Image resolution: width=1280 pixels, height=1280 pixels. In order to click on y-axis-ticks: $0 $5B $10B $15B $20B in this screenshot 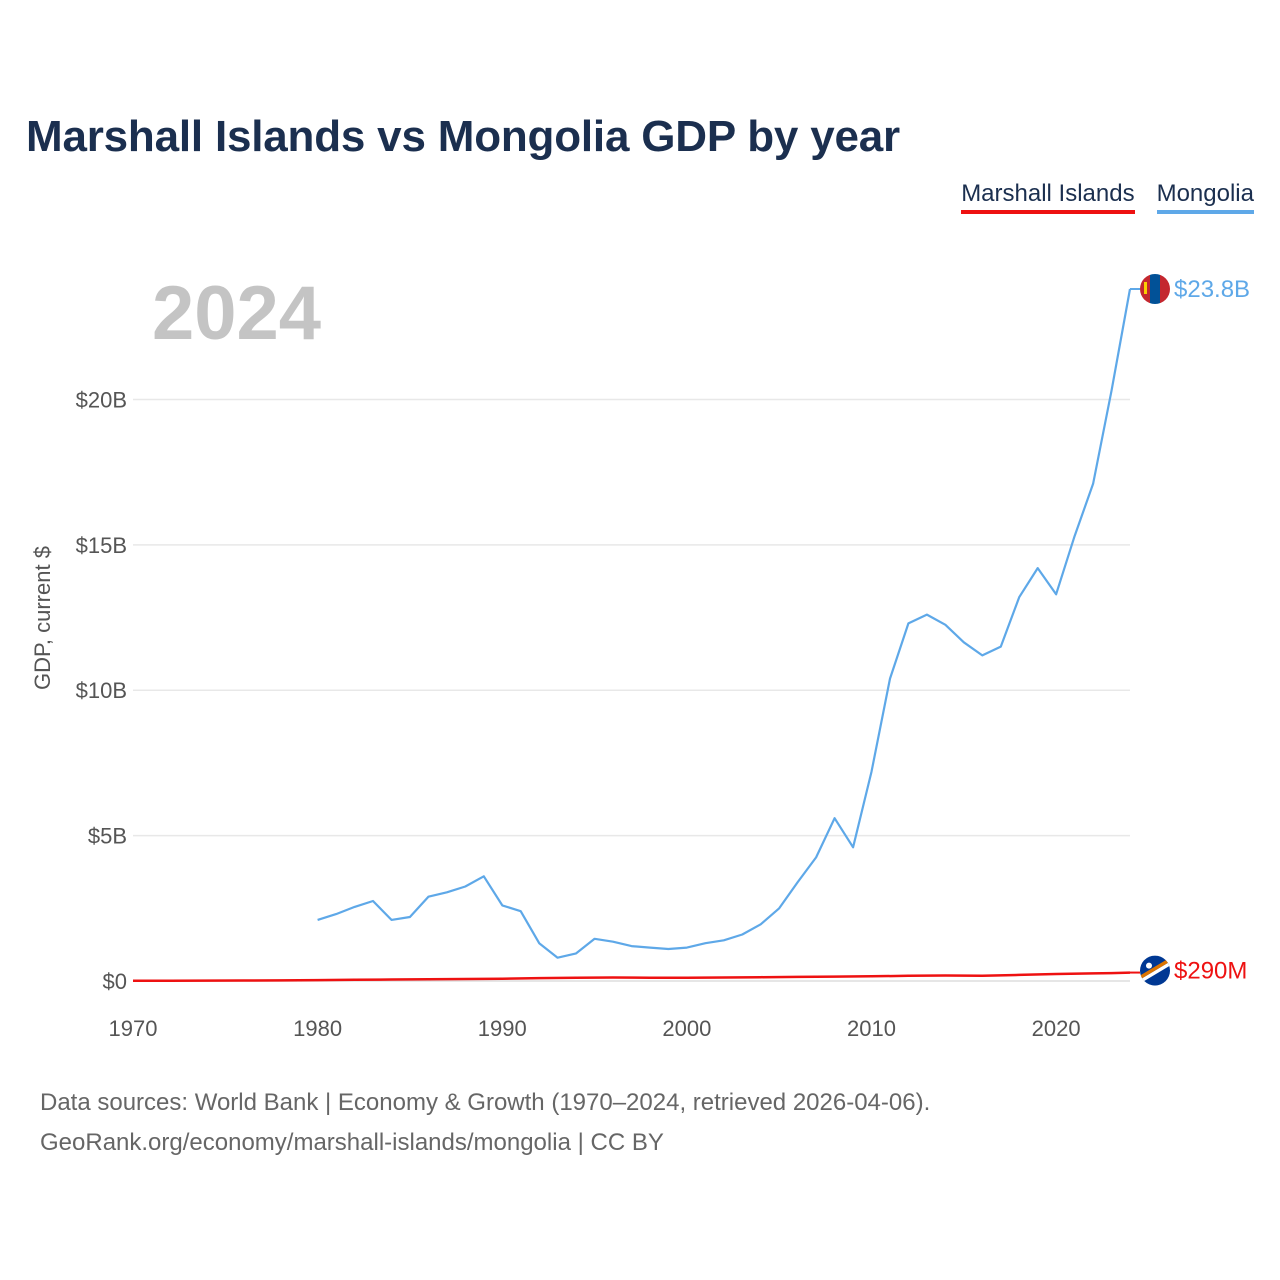, I will do `click(101, 690)`.